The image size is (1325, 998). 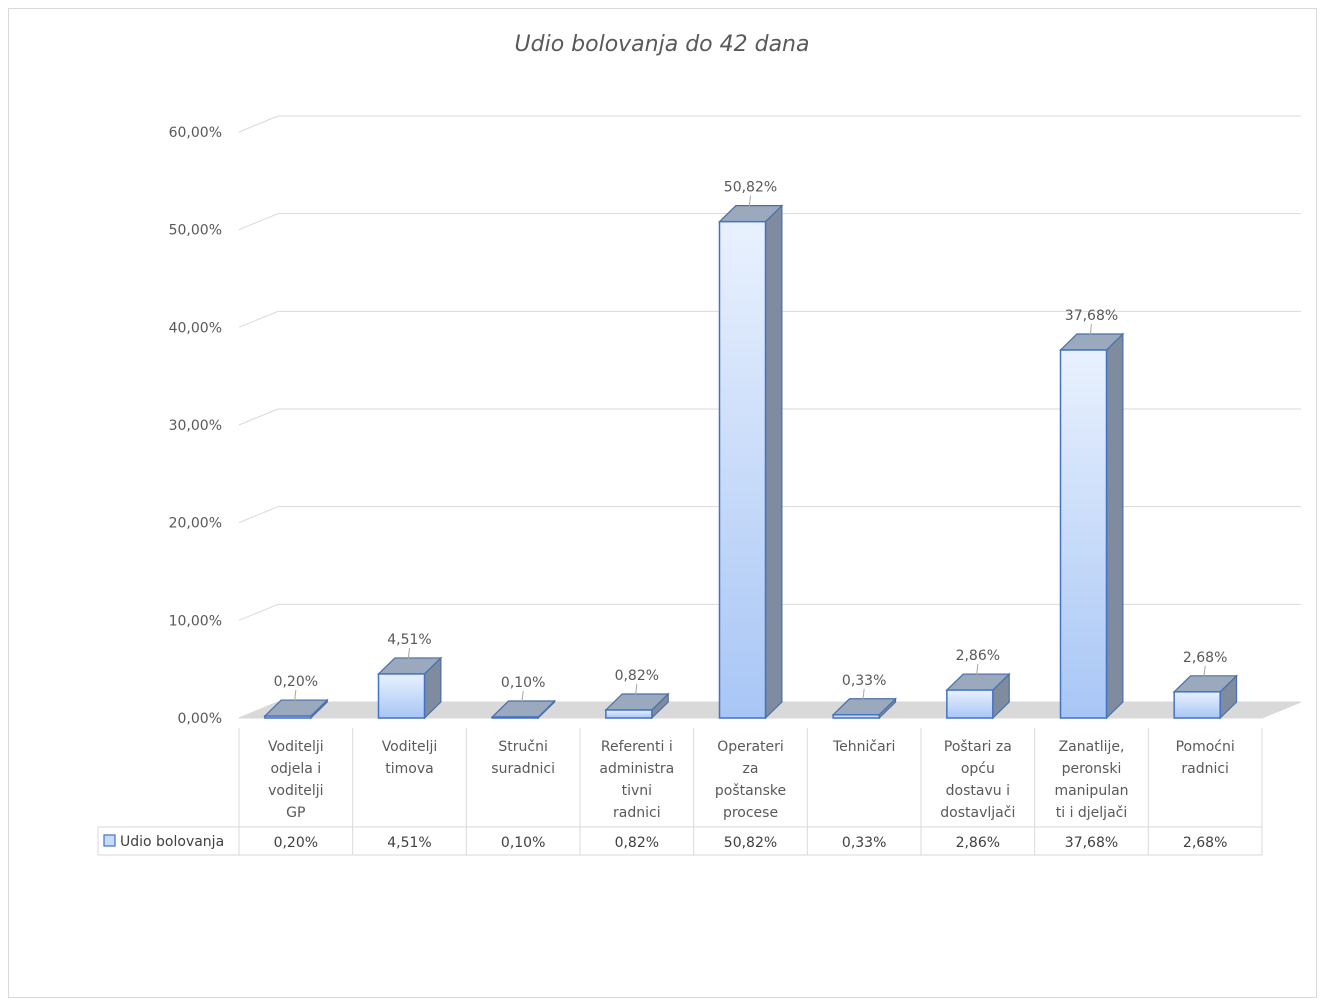 I want to click on y-tick-label: 20,00%, so click(x=195, y=524).